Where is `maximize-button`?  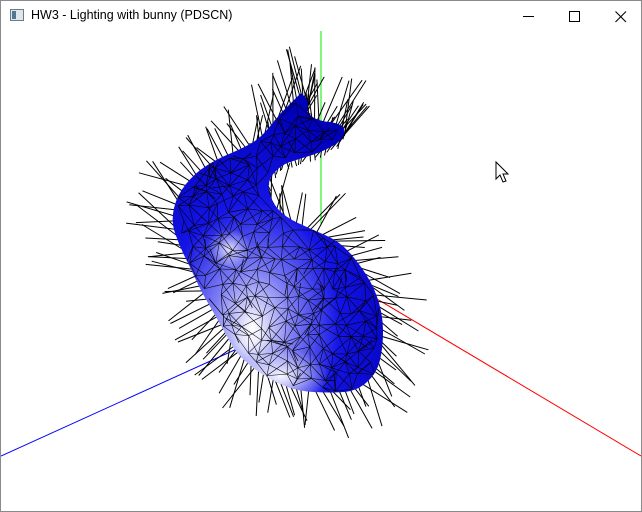
maximize-button is located at coordinates (574, 16).